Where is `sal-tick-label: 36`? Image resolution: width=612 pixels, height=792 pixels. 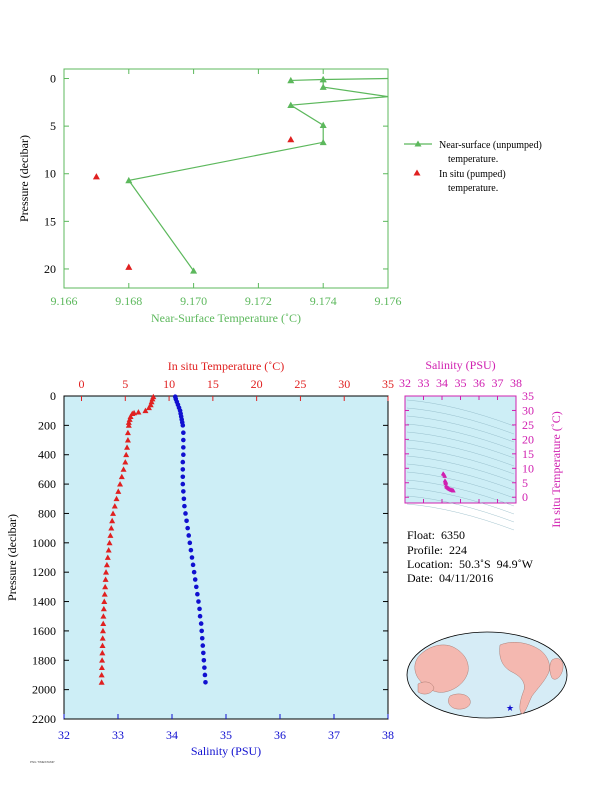 sal-tick-label: 36 is located at coordinates (280, 735).